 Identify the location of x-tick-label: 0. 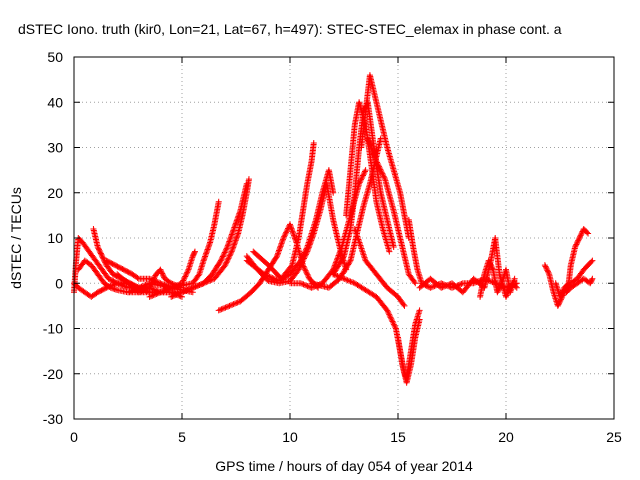
(74, 437).